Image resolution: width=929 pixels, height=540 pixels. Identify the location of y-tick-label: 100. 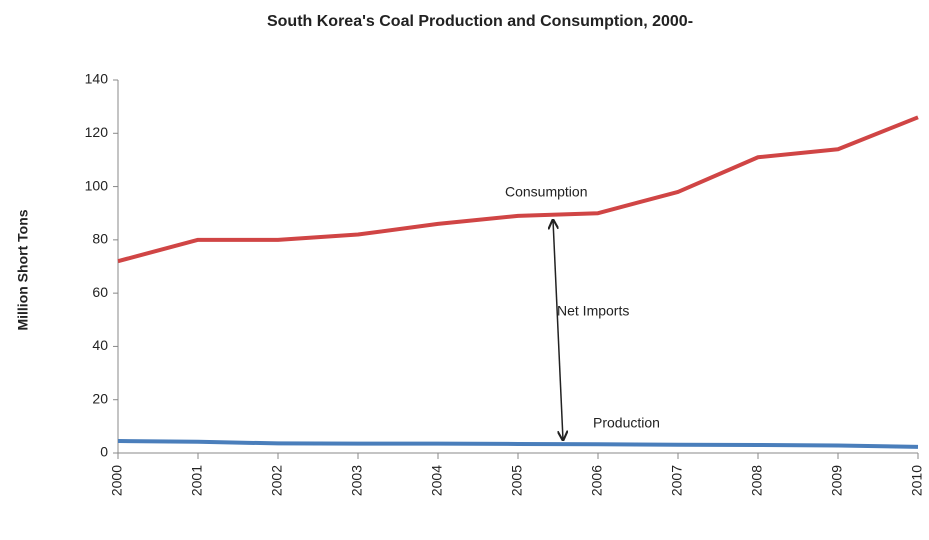
(97, 185).